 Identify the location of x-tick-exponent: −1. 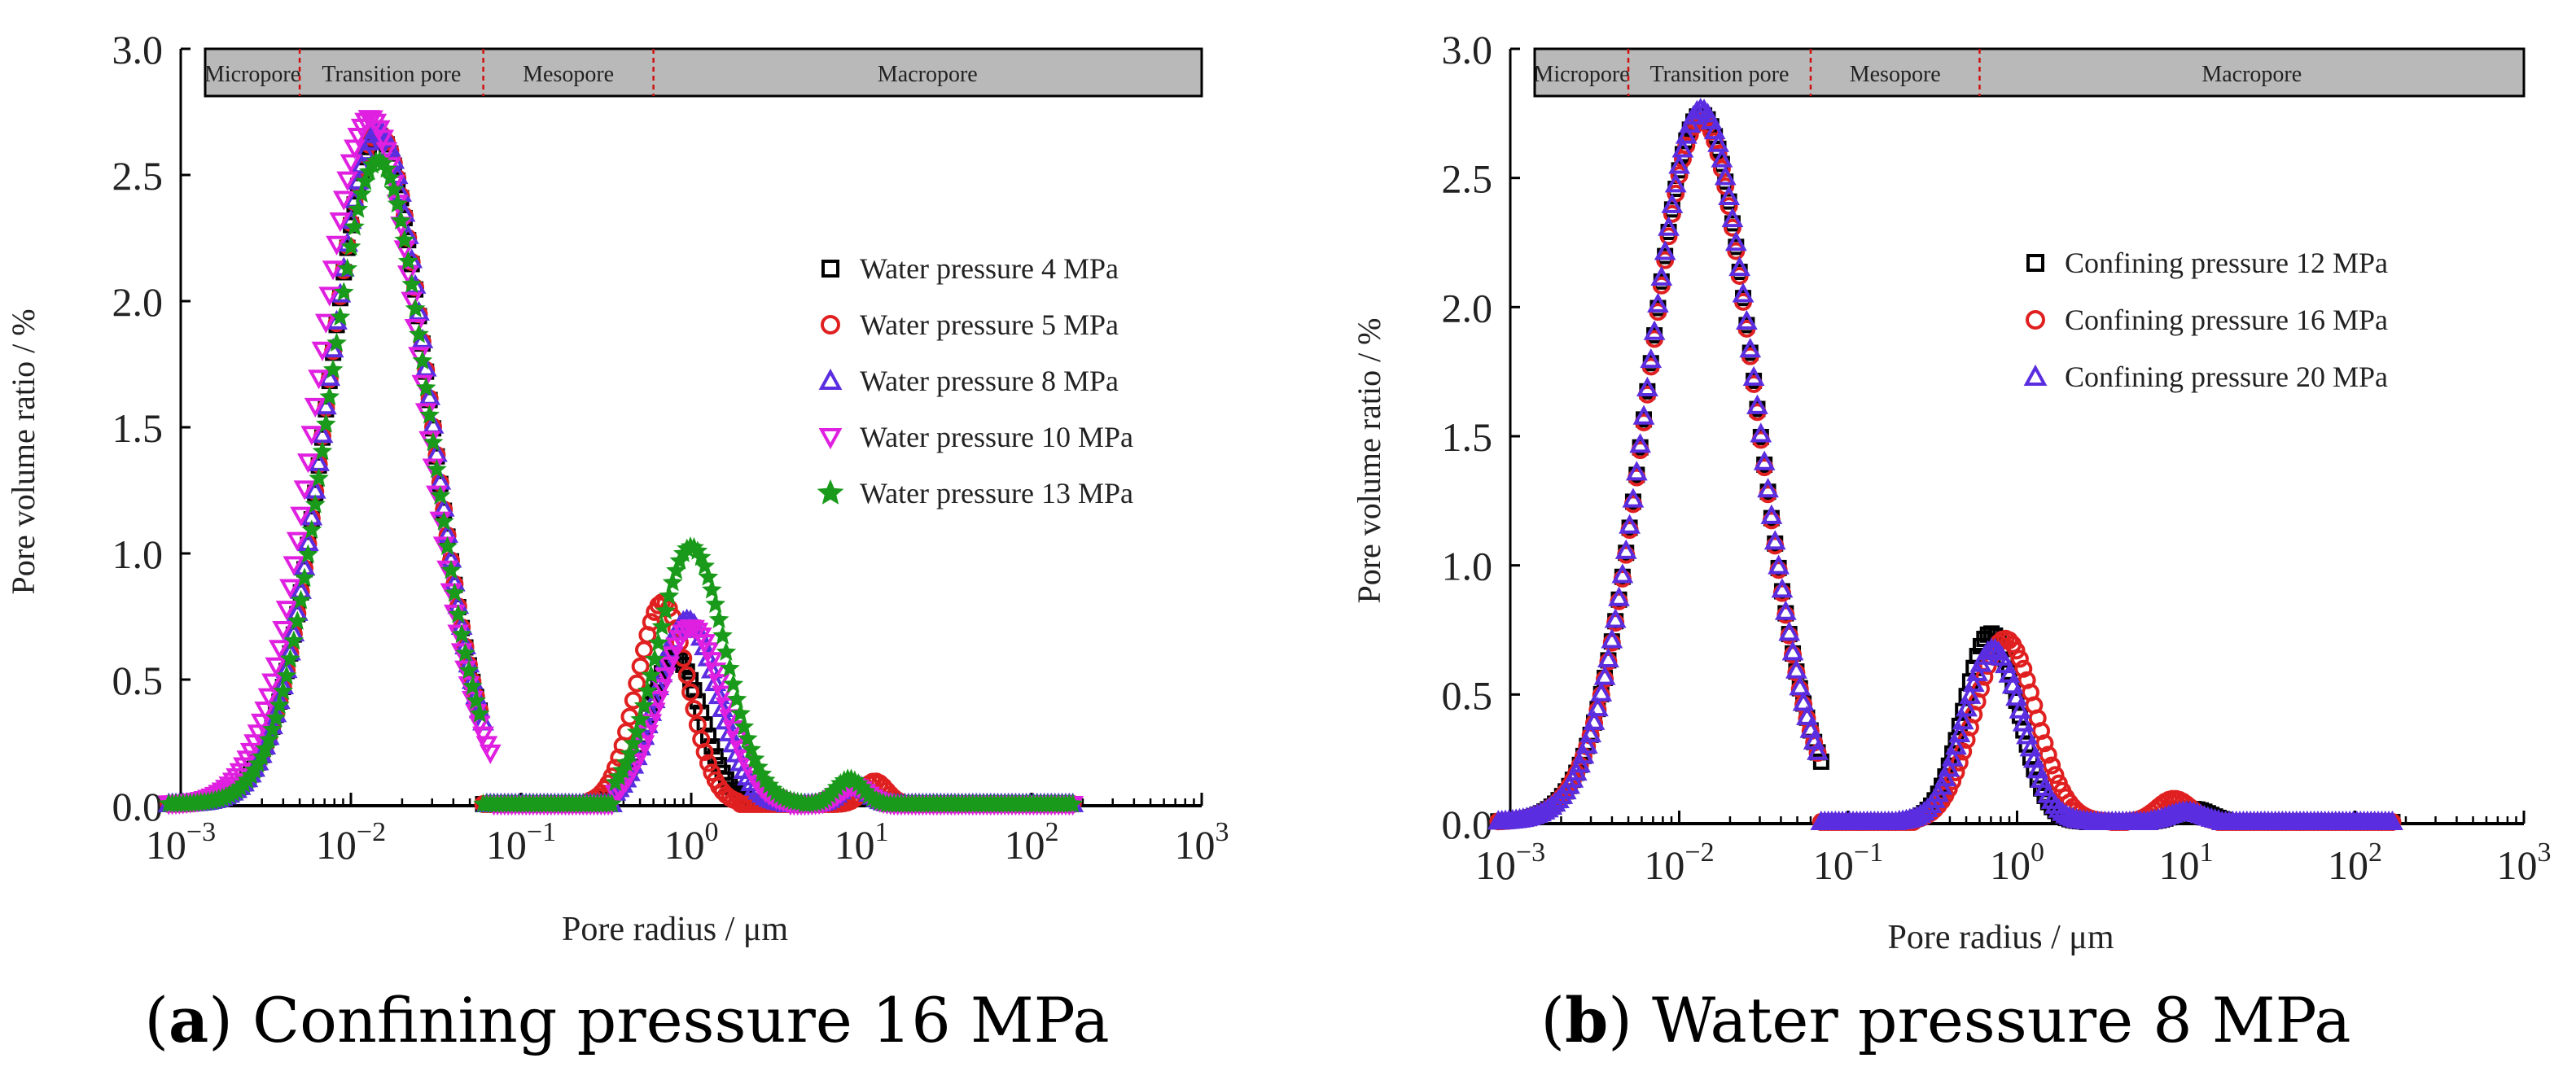
(1868, 852).